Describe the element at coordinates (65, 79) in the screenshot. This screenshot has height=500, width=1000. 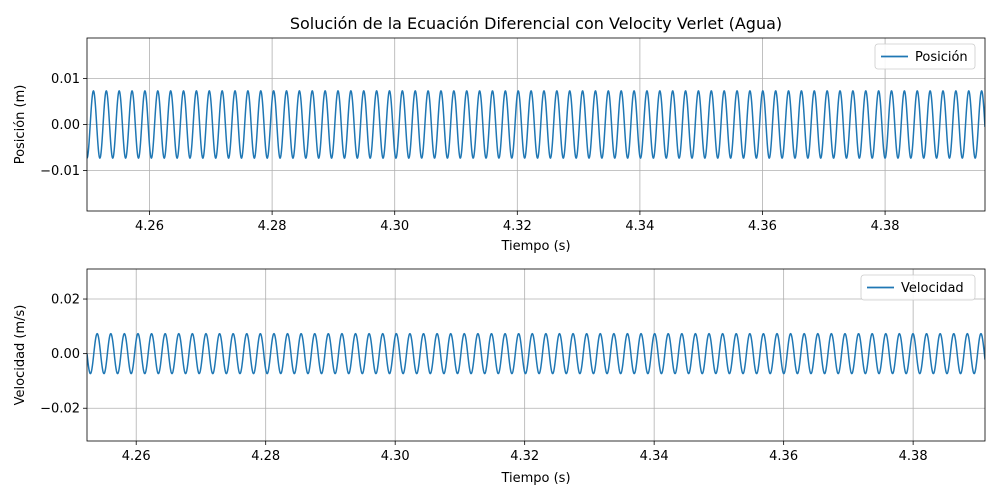
I see `y-tick-label: 0.01` at that location.